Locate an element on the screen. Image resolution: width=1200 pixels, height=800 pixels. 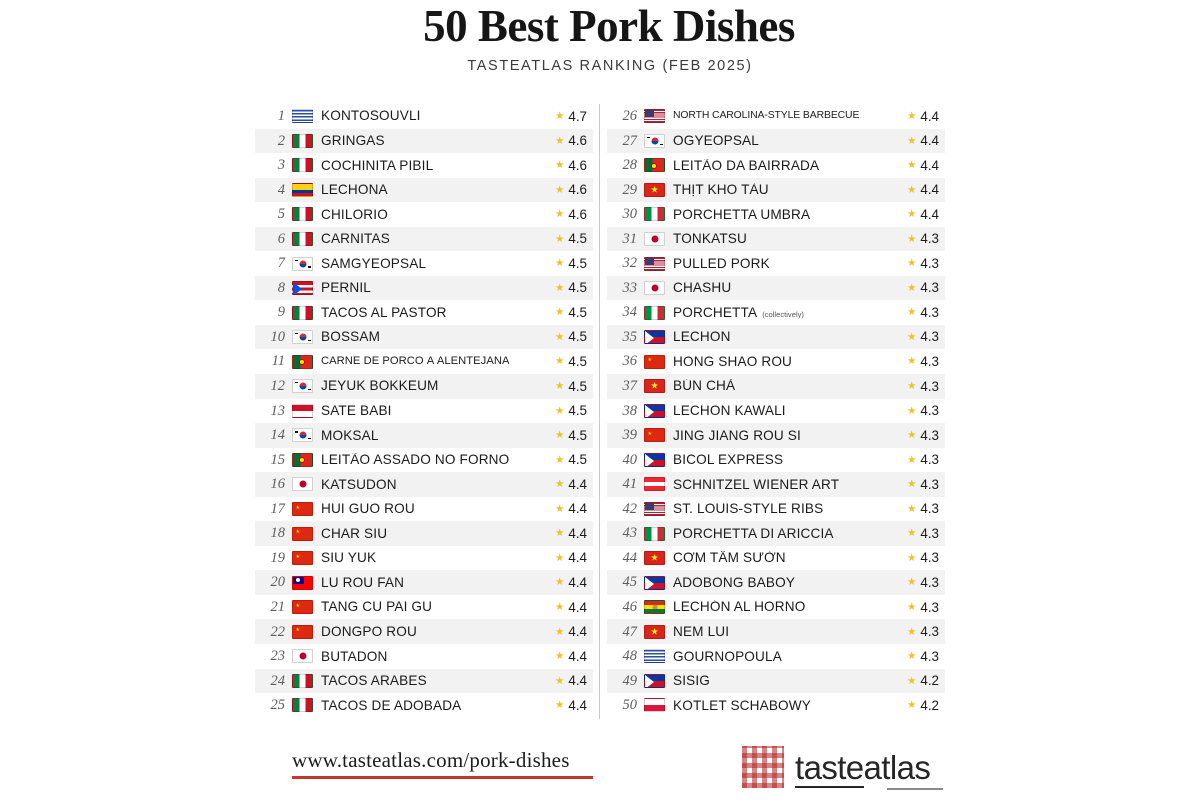
table-row: 2 GRINGAS ★ 4.6 is located at coordinates (424, 141).